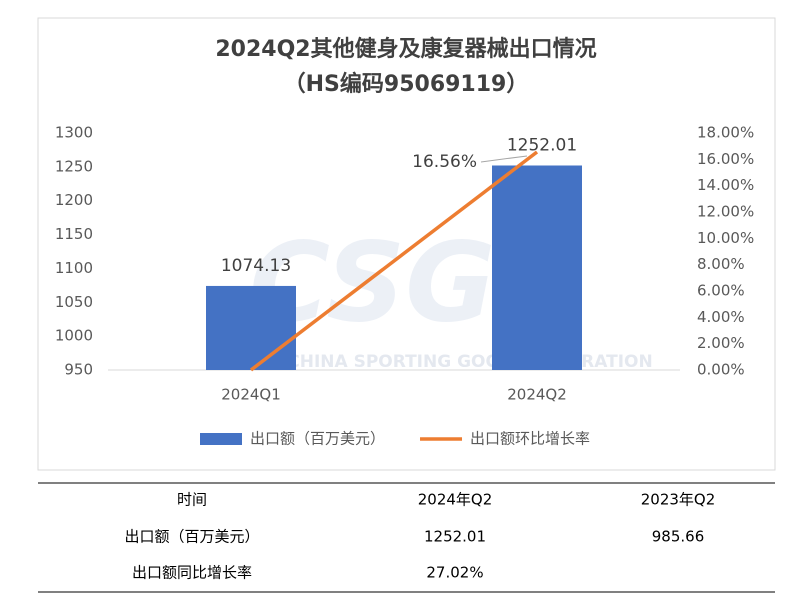 This screenshot has width=812, height=616. Describe the element at coordinates (725, 185) in the screenshot. I see `y2-tick-label: 14.00%` at that location.